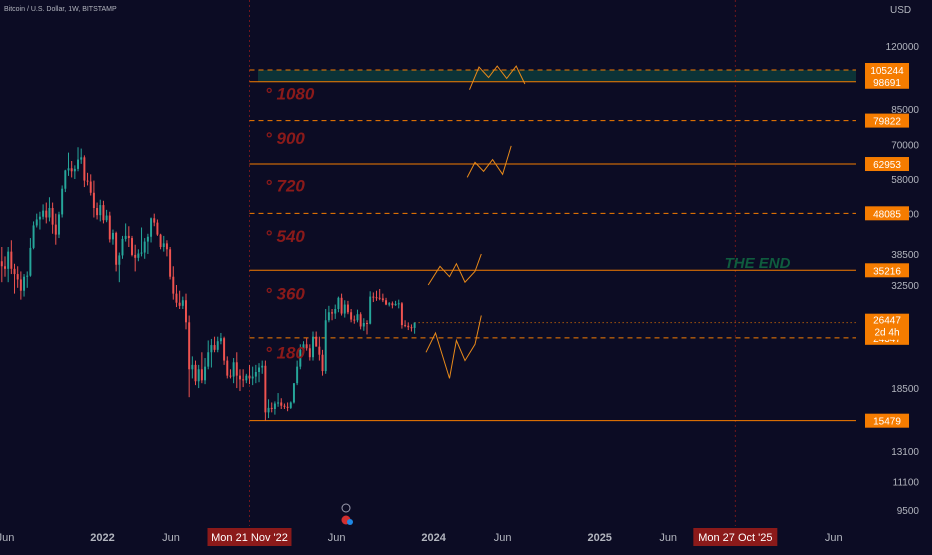 The image size is (932, 555). I want to click on symbol-title: Bitcoin / U.S. Dollar, 1W, BITSTAMP, so click(60, 9).